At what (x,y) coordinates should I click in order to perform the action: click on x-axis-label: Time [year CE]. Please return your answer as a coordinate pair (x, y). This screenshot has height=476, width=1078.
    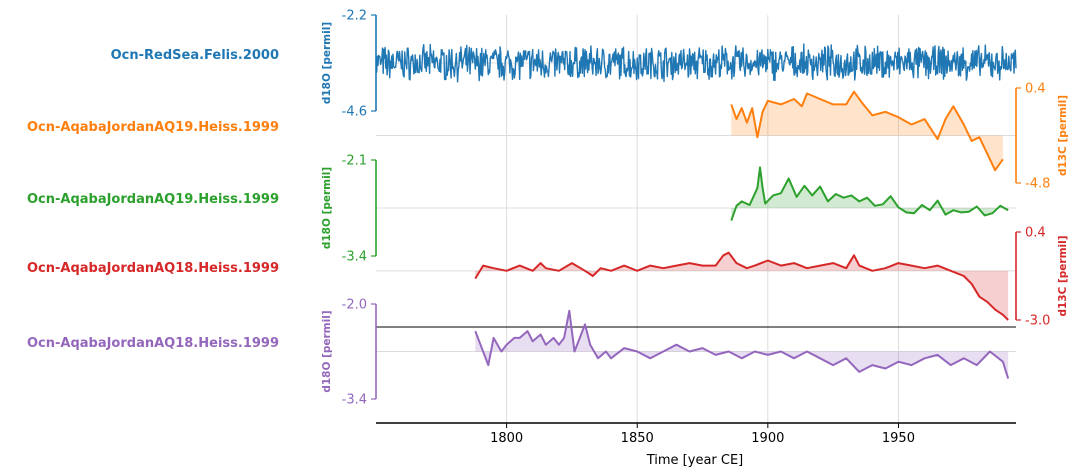
    Looking at the image, I should click on (695, 460).